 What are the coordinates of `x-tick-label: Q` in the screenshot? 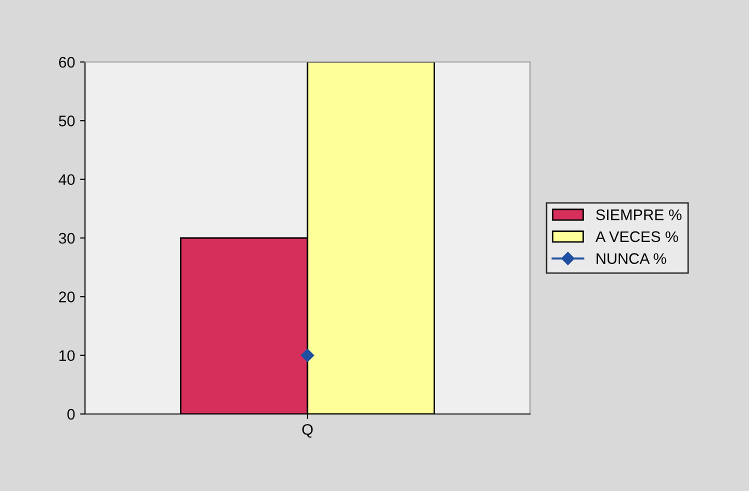 It's located at (307, 431).